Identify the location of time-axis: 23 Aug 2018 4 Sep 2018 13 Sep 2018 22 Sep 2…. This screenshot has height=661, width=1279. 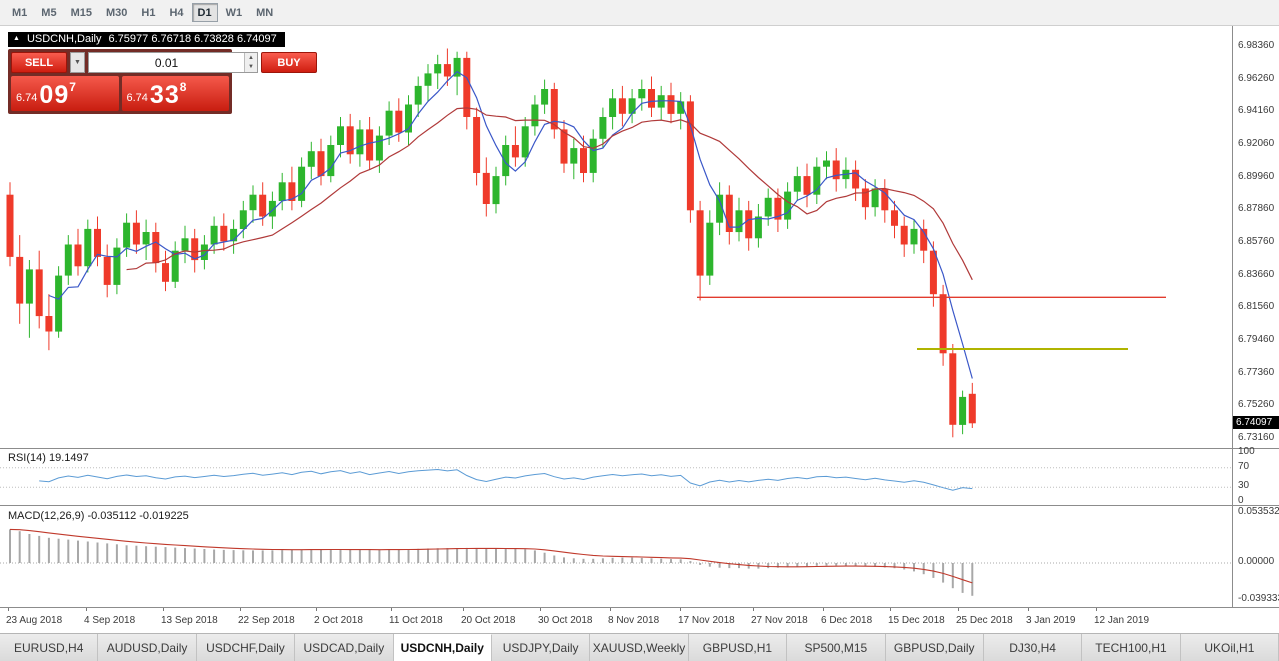
(639, 620).